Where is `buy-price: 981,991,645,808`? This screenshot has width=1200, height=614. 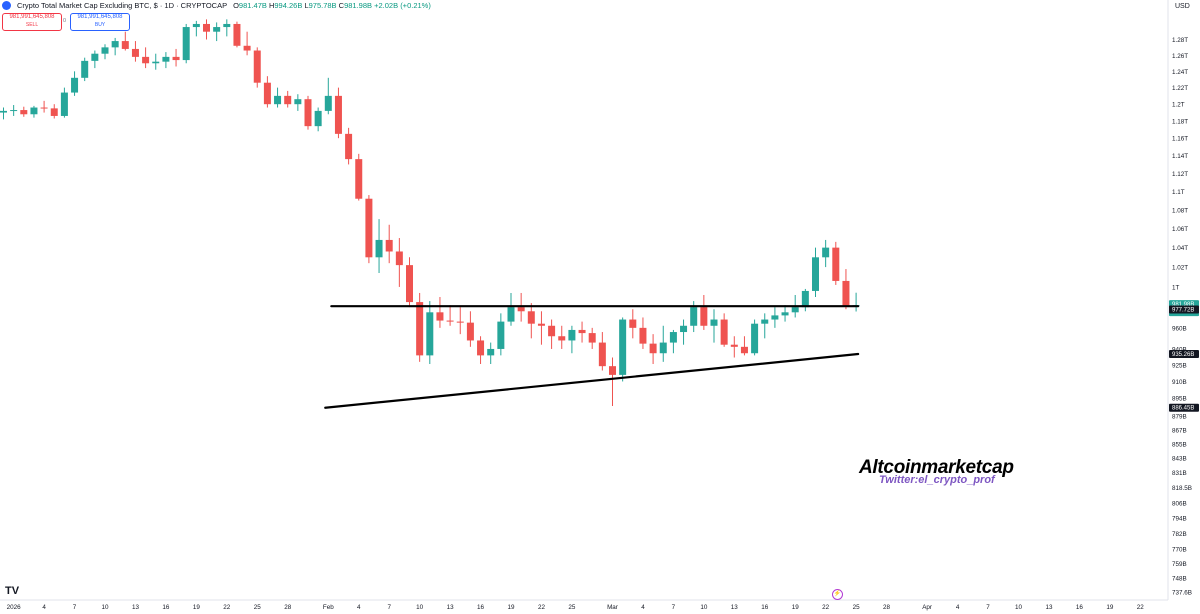 buy-price: 981,991,645,808 is located at coordinates (100, 17).